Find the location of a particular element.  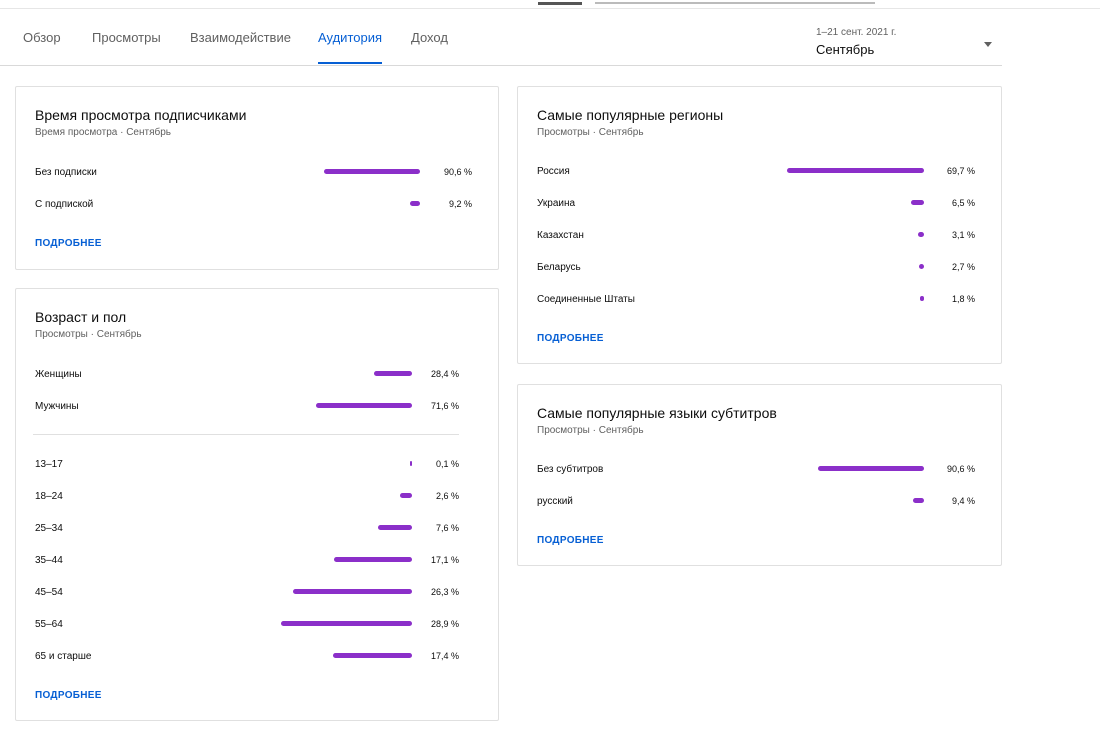

row-label: русский is located at coordinates (555, 501).